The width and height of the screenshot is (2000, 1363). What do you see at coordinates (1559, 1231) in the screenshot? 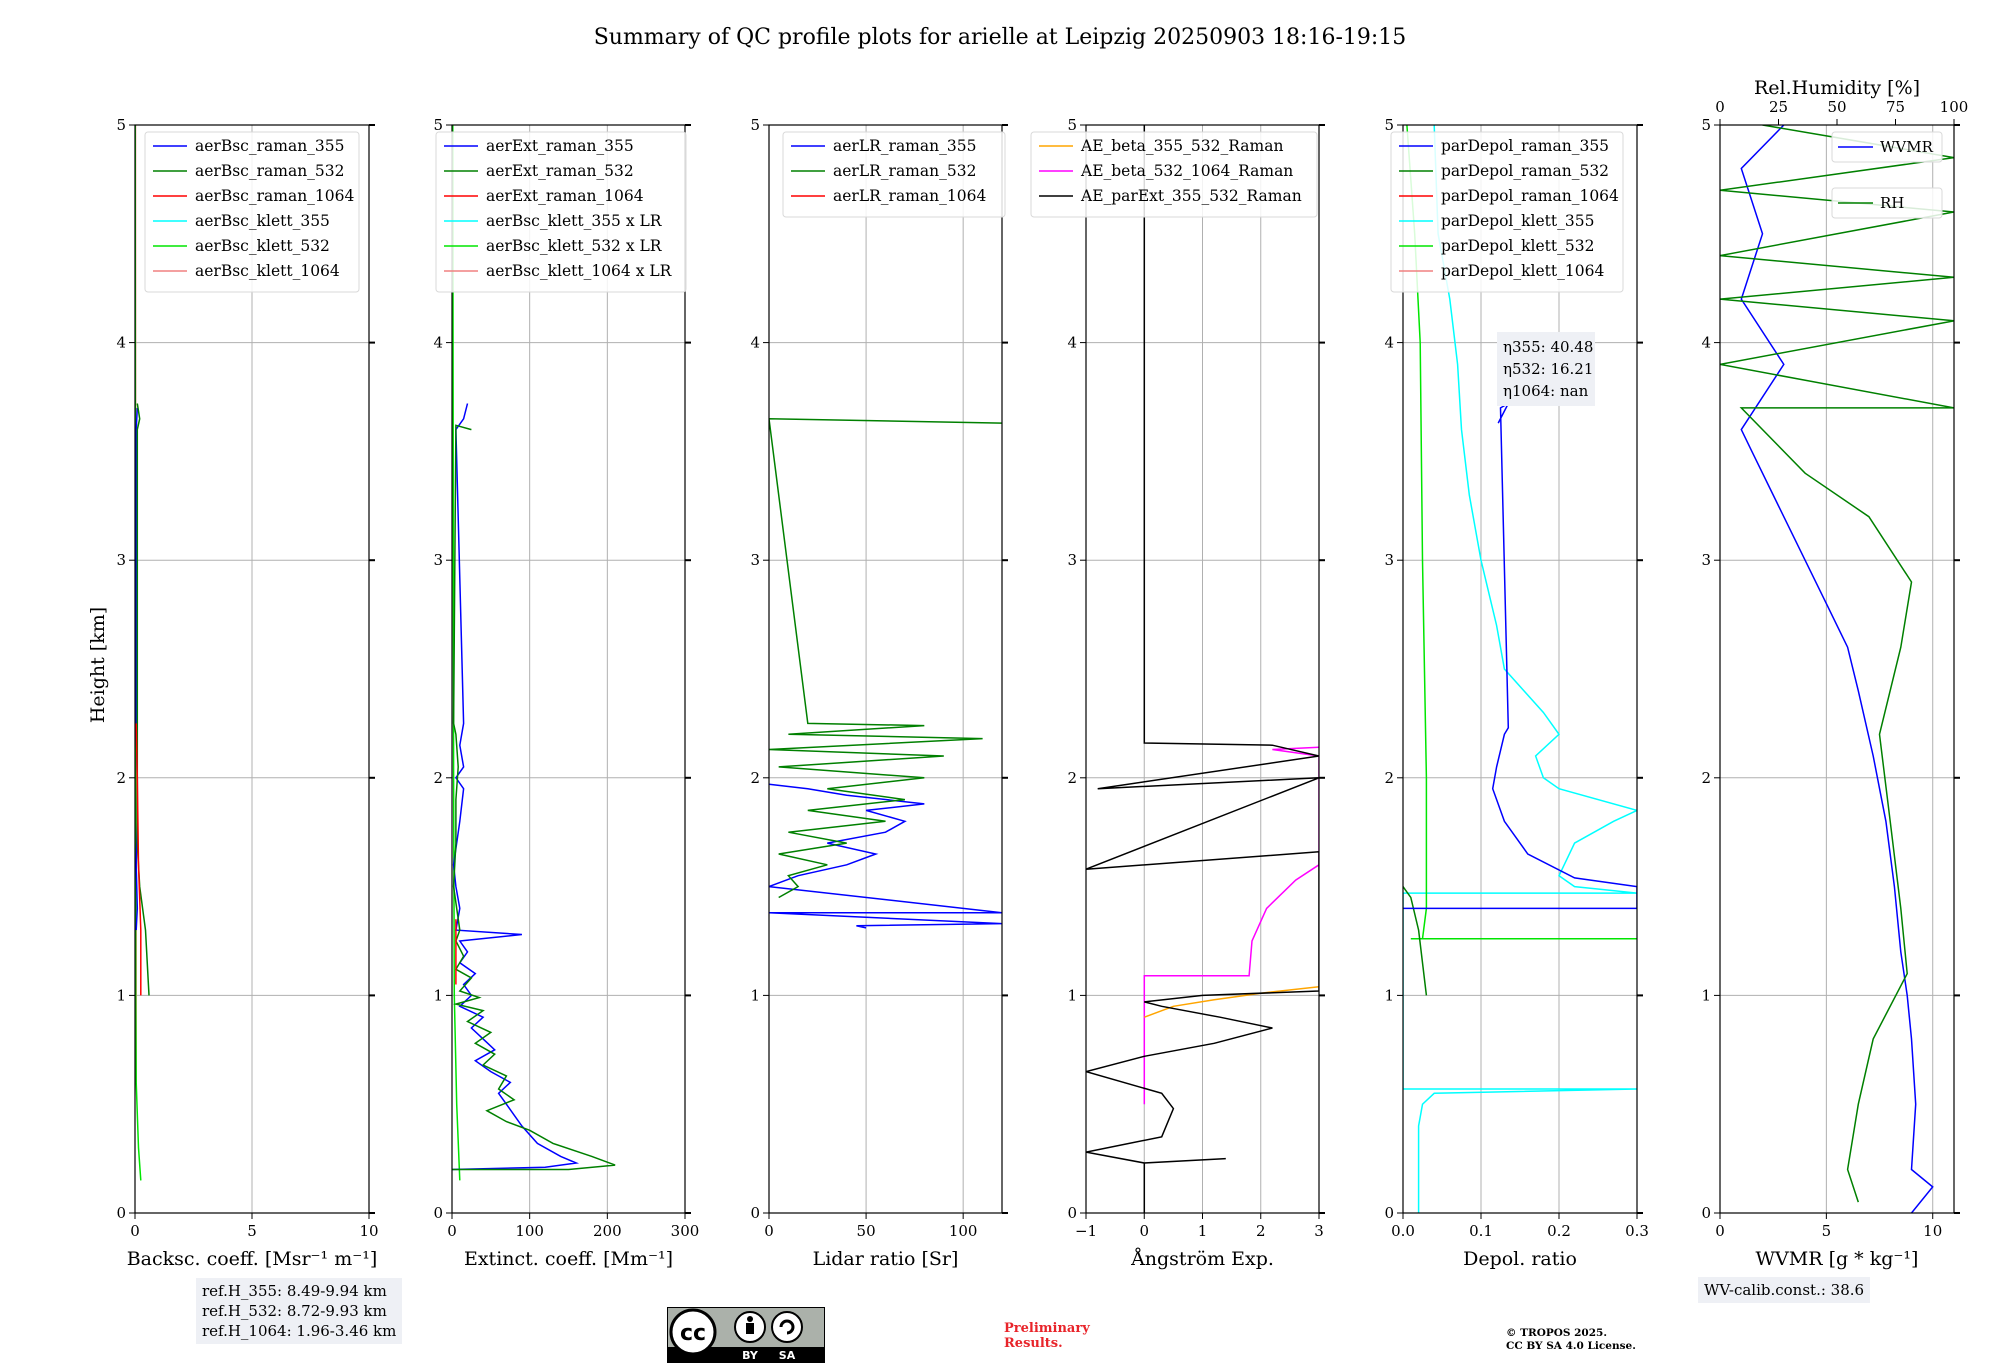
I see `x-tick-label: 0.2` at bounding box center [1559, 1231].